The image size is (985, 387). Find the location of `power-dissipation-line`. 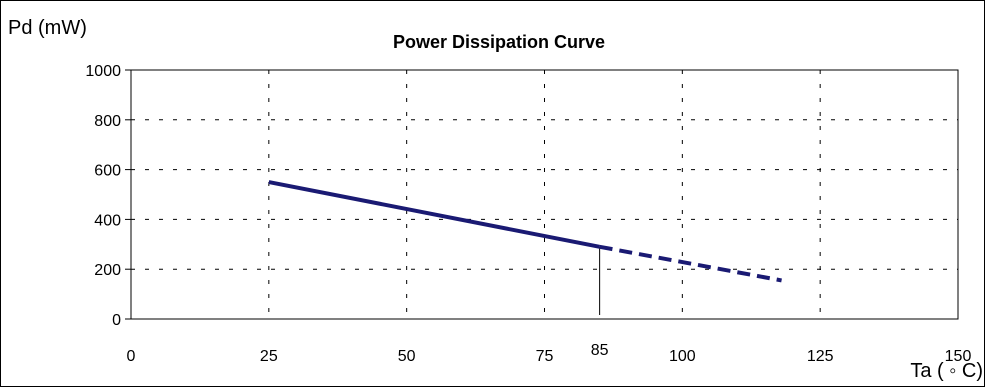

power-dissipation-line is located at coordinates (434, 214).